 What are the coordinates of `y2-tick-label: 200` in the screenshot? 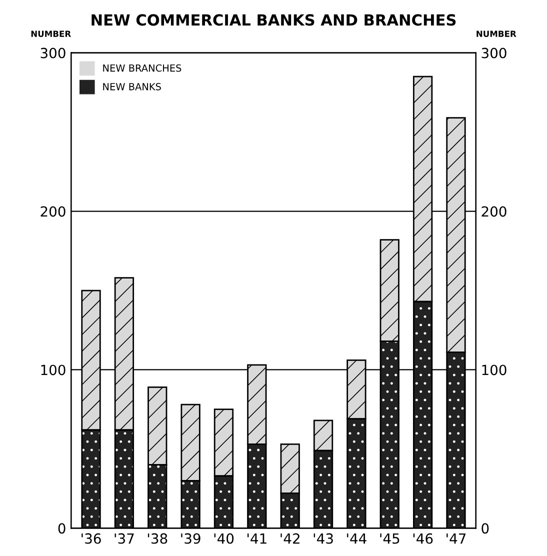 It's located at (494, 211).